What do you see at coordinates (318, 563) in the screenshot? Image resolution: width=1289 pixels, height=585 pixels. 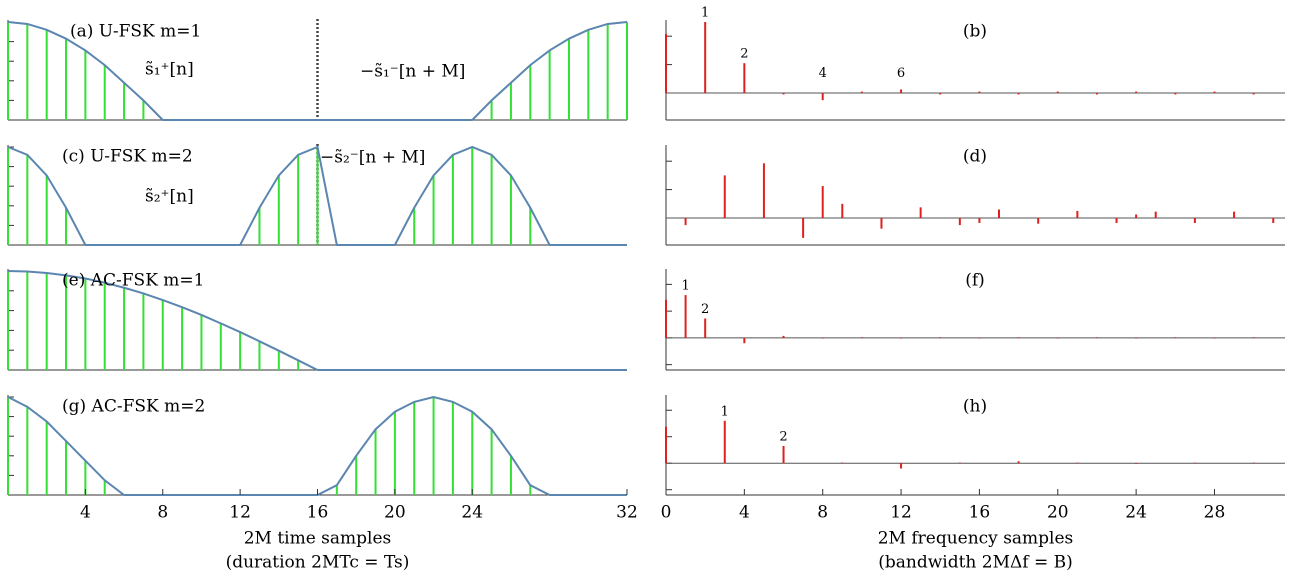 I see `x-axis-label: (duration 2MTc = Ts)` at bounding box center [318, 563].